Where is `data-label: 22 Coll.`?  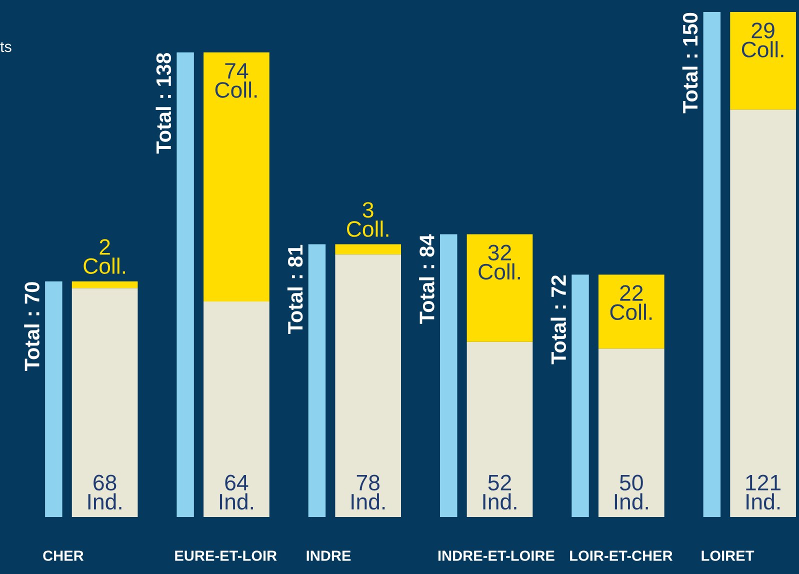
data-label: 22 Coll. is located at coordinates (631, 302).